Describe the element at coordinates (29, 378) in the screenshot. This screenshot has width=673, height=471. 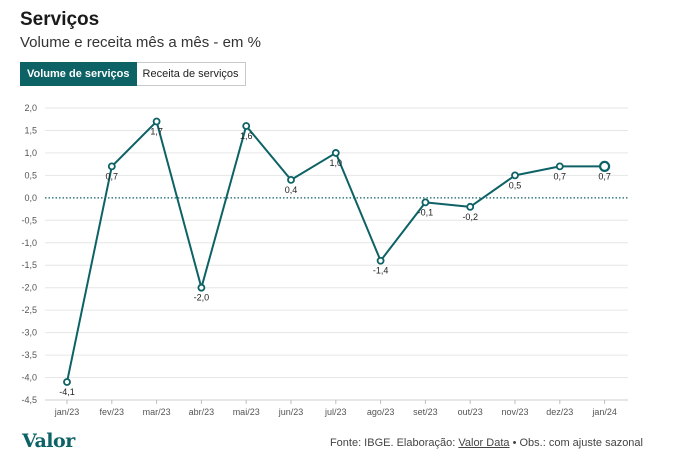
I see `y-tick-label: -4,0` at that location.